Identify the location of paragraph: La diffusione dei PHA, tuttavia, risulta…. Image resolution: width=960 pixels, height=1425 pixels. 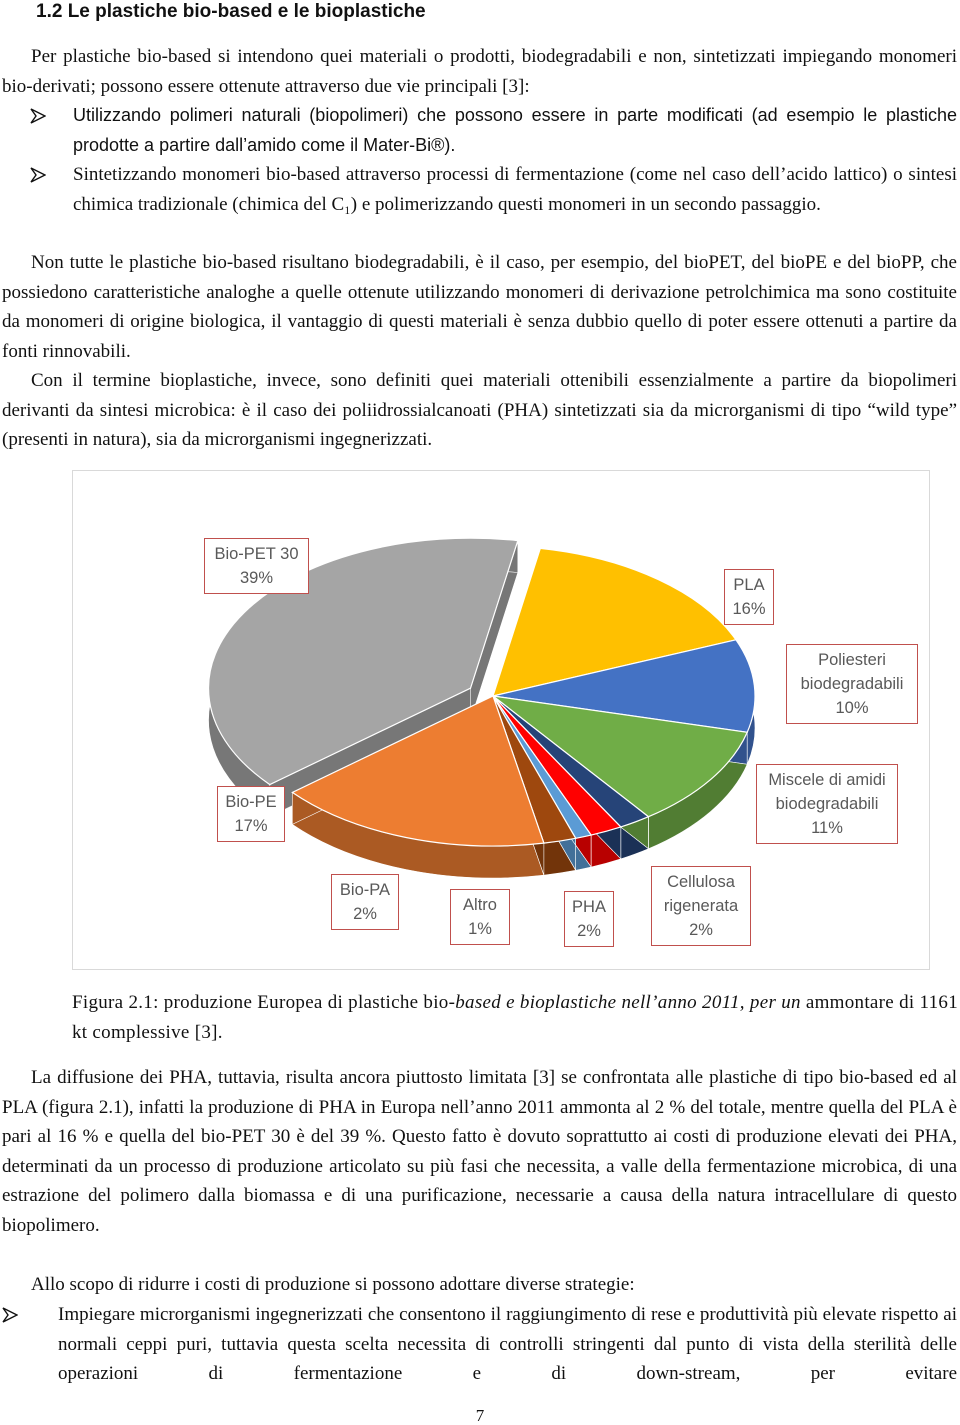
(479, 1151).